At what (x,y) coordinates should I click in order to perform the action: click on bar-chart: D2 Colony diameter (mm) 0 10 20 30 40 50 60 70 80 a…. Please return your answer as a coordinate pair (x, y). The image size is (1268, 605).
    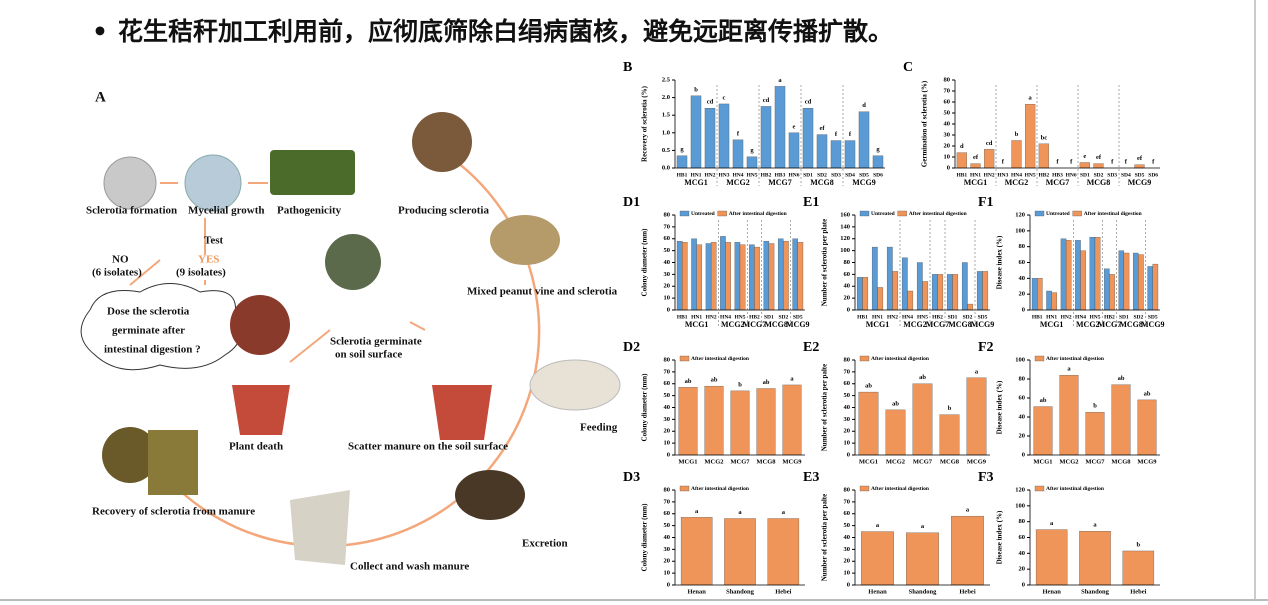
    Looking at the image, I should click on (714, 402).